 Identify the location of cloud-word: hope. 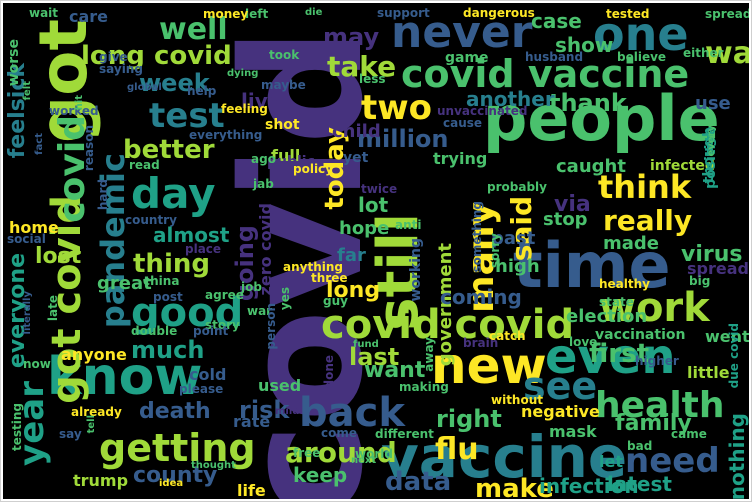
(364, 228).